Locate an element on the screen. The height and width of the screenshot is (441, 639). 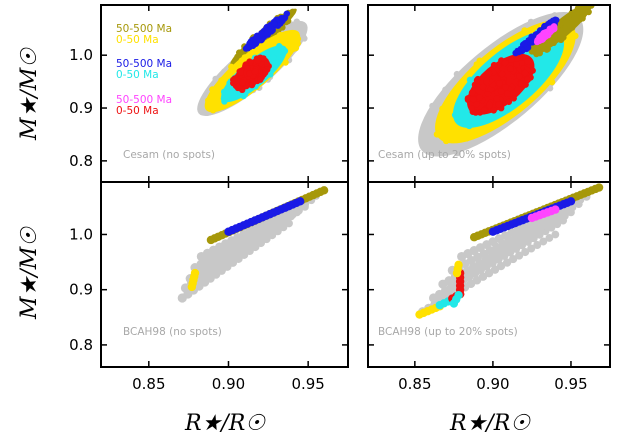
panel-label: Cesam (no spots) is located at coordinates (169, 155).